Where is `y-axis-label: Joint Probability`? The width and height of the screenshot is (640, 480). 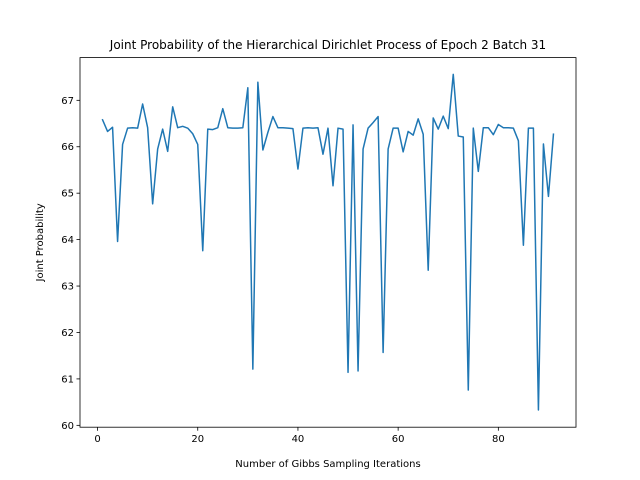
y-axis-label: Joint Probability is located at coordinates (40, 242).